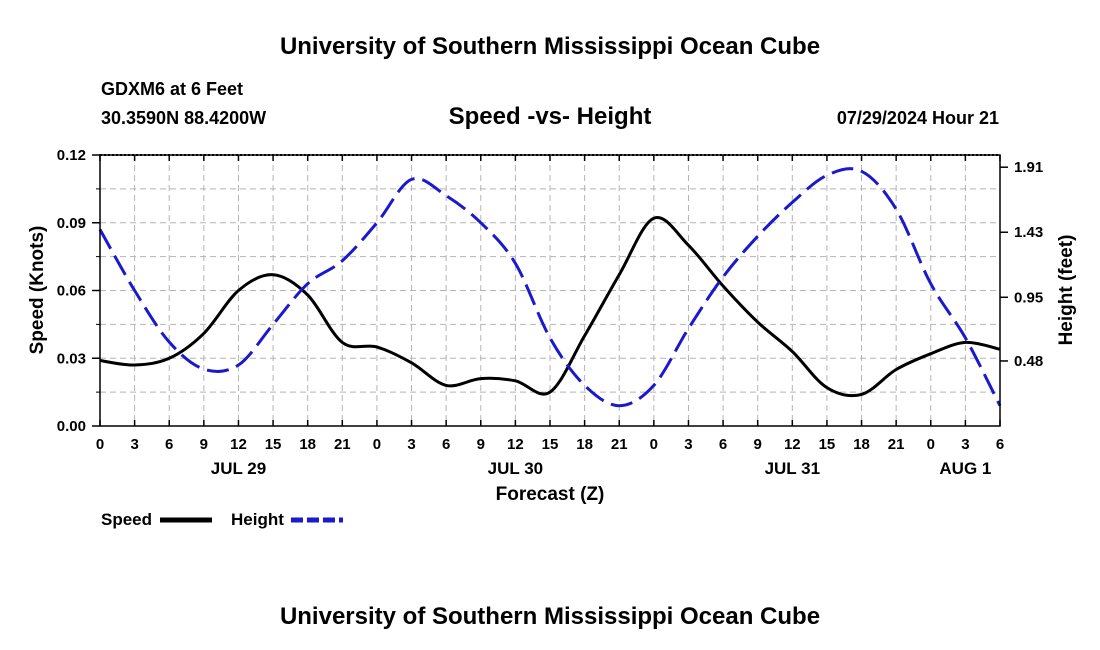 The image size is (1100, 650). I want to click on x-day-label: JUL 29, so click(238, 468).